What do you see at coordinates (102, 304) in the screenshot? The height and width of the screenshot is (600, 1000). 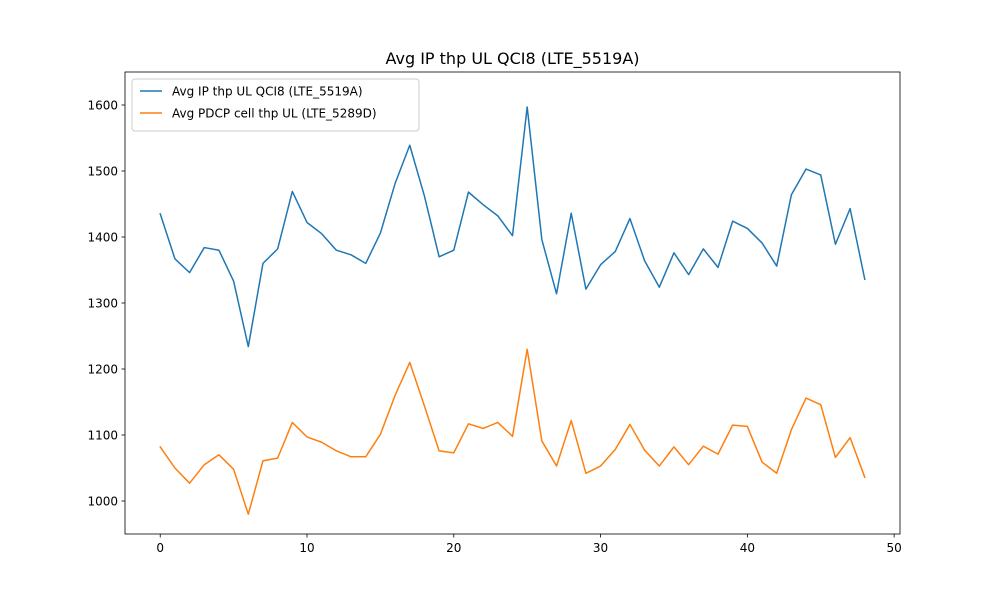 I see `y-tick-label: 1300` at bounding box center [102, 304].